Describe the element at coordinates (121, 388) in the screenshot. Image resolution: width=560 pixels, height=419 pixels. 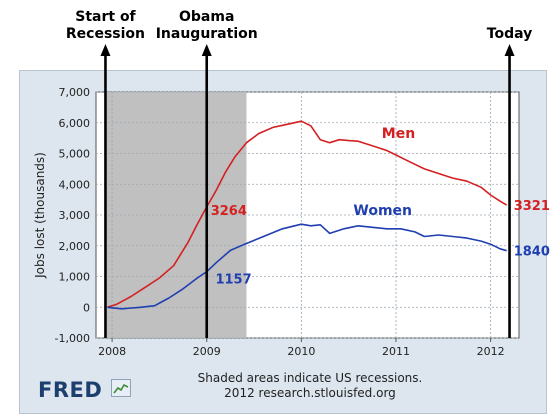
I see `chart-logo-icon` at that location.